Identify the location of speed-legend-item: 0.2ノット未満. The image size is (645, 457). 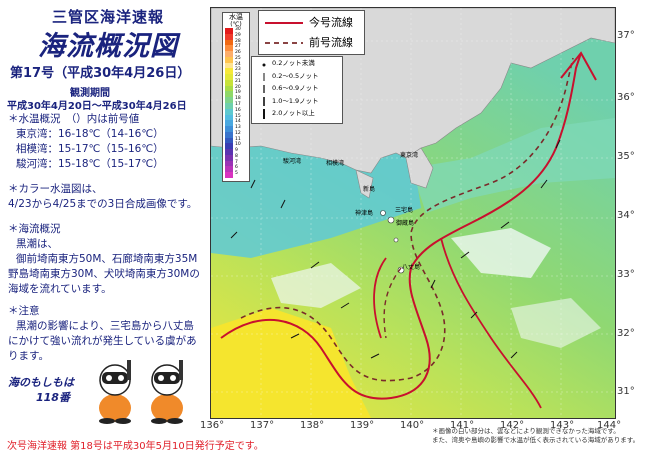
(293, 63).